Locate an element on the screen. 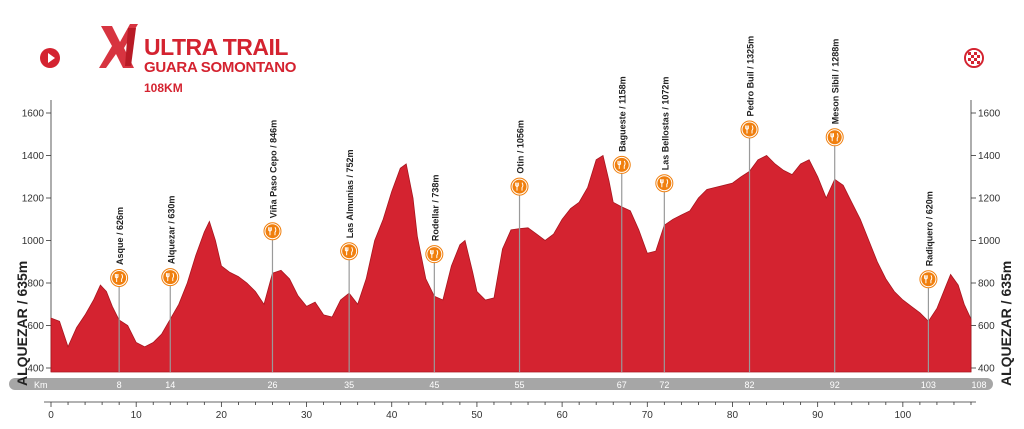 The image size is (1024, 429). checkpoint-label: Meson Sibil / 1288m is located at coordinates (836, 82).